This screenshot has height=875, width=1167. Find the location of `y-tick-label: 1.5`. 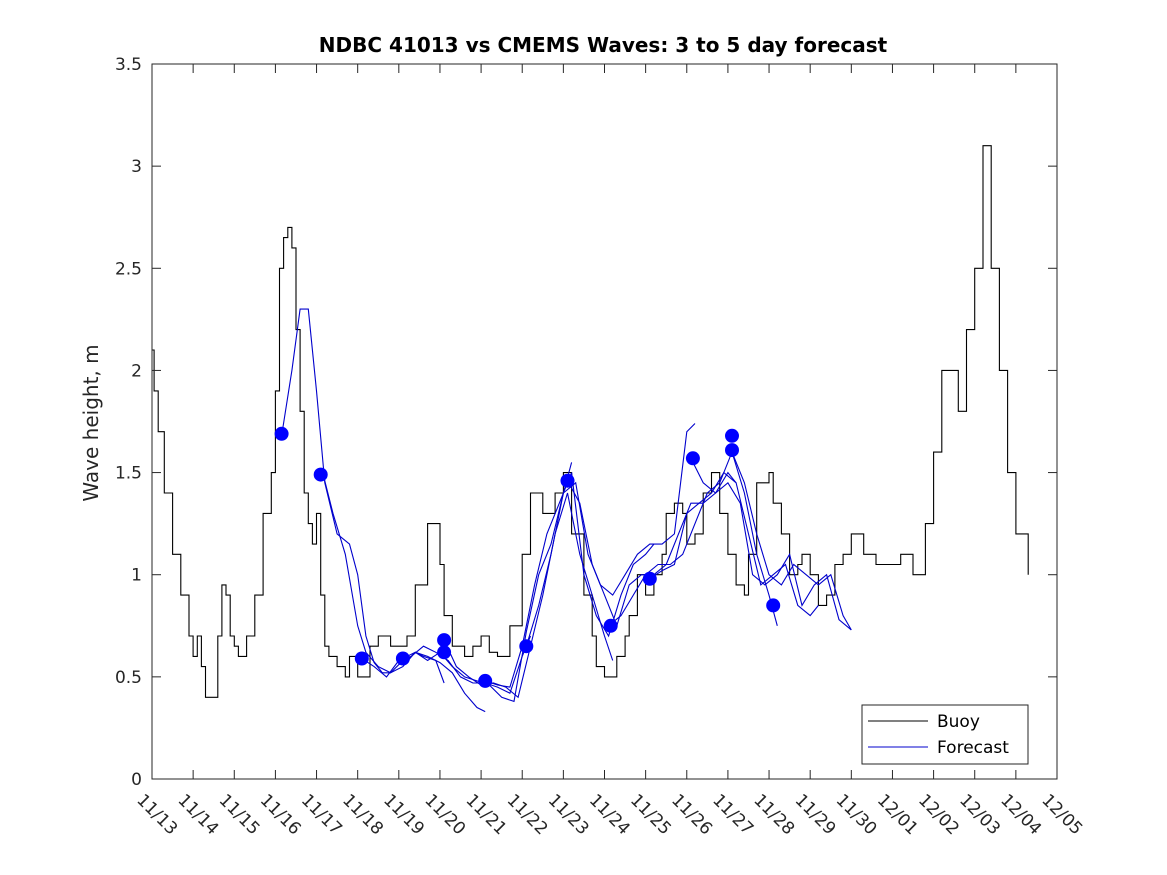

y-tick-label: 1.5 is located at coordinates (128, 474).